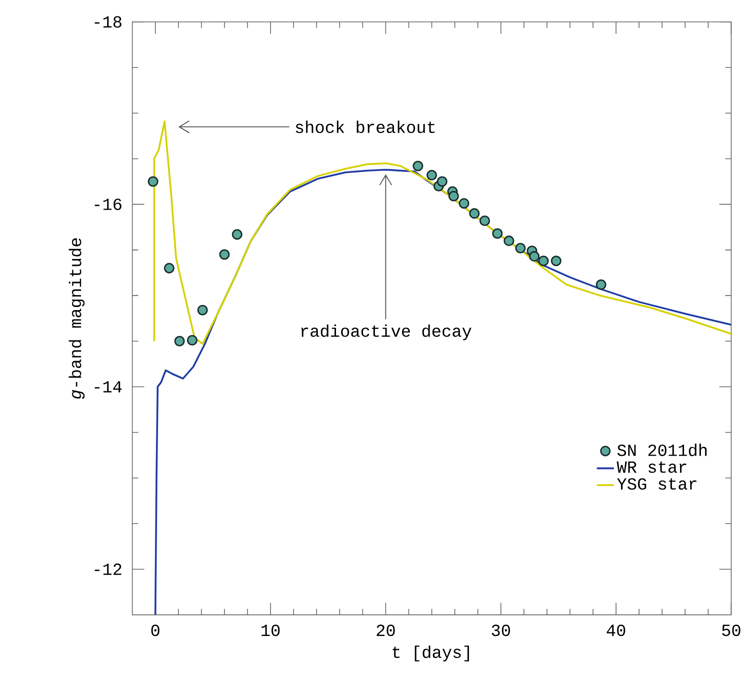 This screenshot has width=747, height=693. Describe the element at coordinates (616, 630) in the screenshot. I see `x-tick-label: 40` at that location.